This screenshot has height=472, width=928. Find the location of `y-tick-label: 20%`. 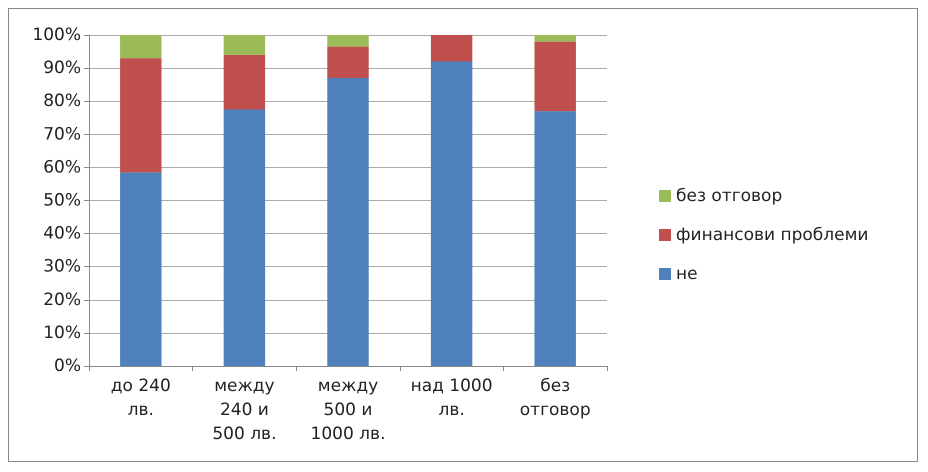

y-tick-label: 20% is located at coordinates (62, 300).